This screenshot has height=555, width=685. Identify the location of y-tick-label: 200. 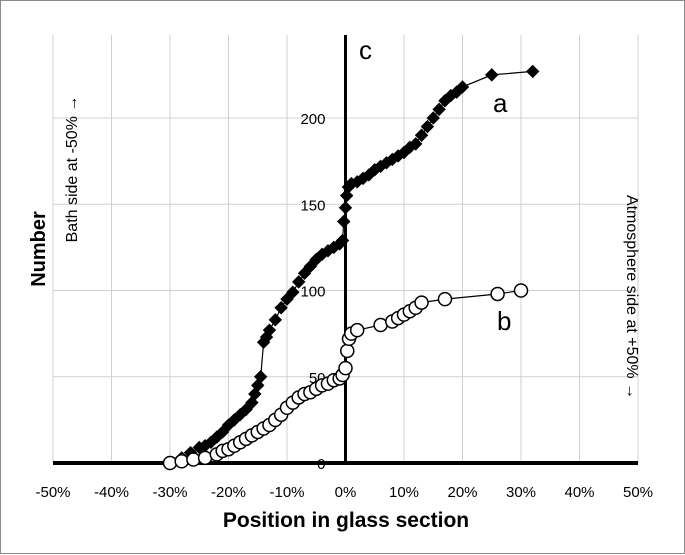
(312, 119).